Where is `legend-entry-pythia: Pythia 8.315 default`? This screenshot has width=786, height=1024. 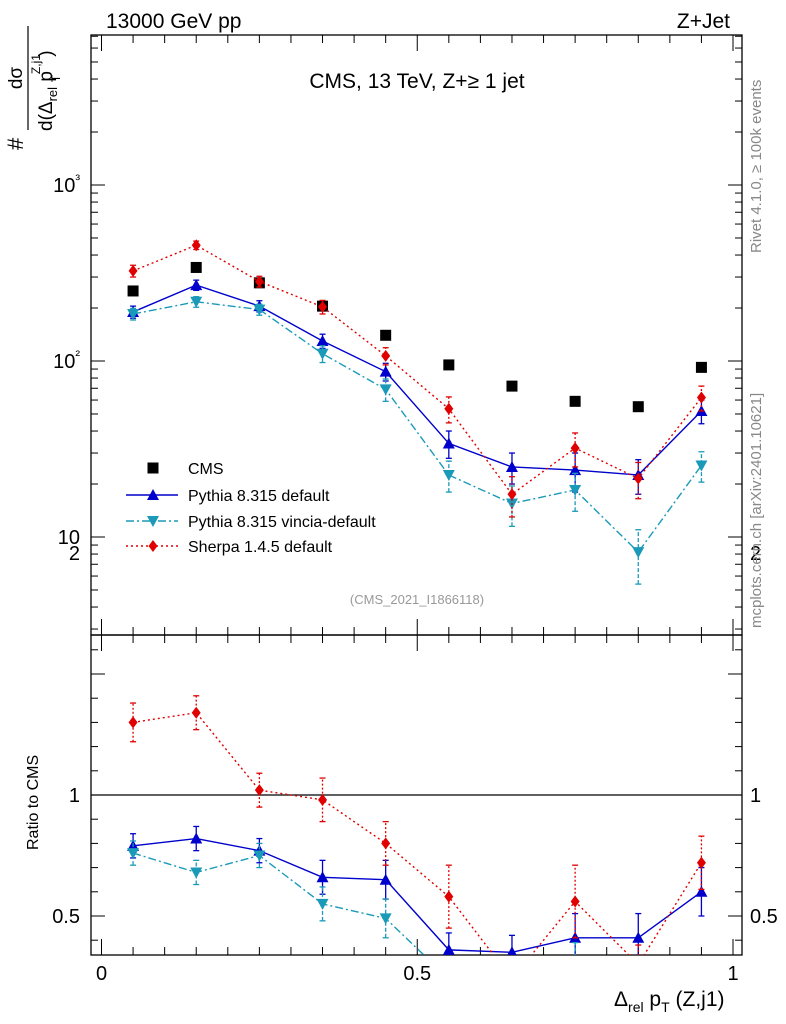
legend-entry-pythia: Pythia 8.315 default is located at coordinates (228, 496).